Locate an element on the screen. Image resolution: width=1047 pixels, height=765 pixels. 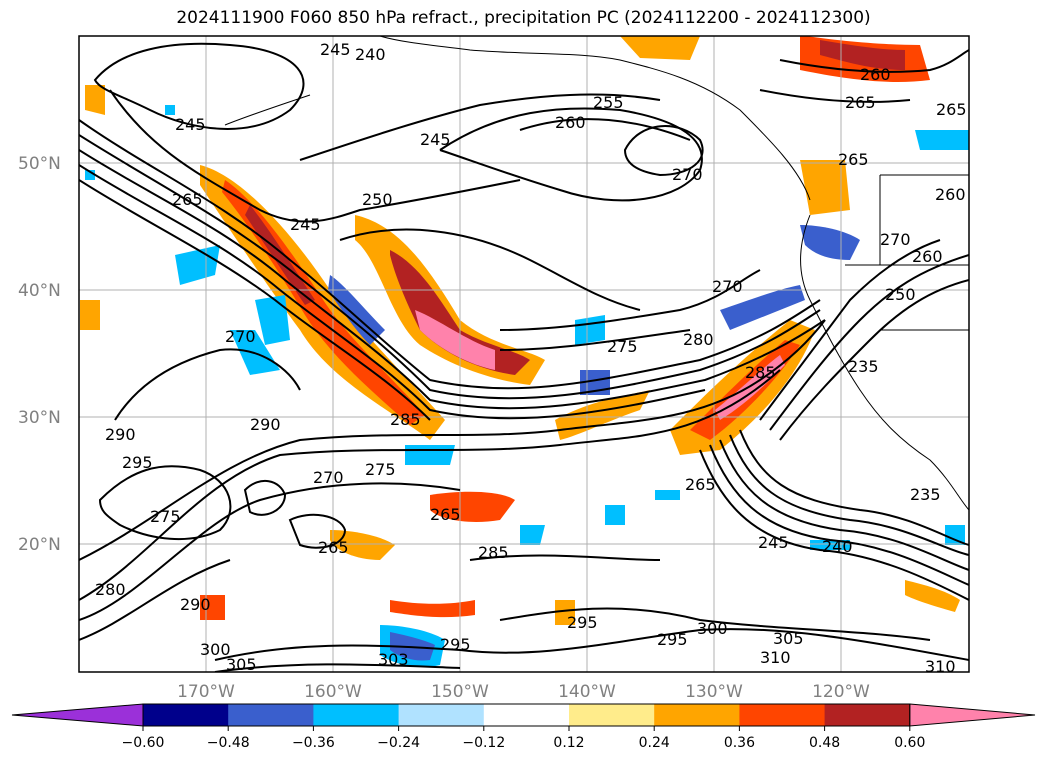
colorbar-outline is located at coordinates (526, 715).